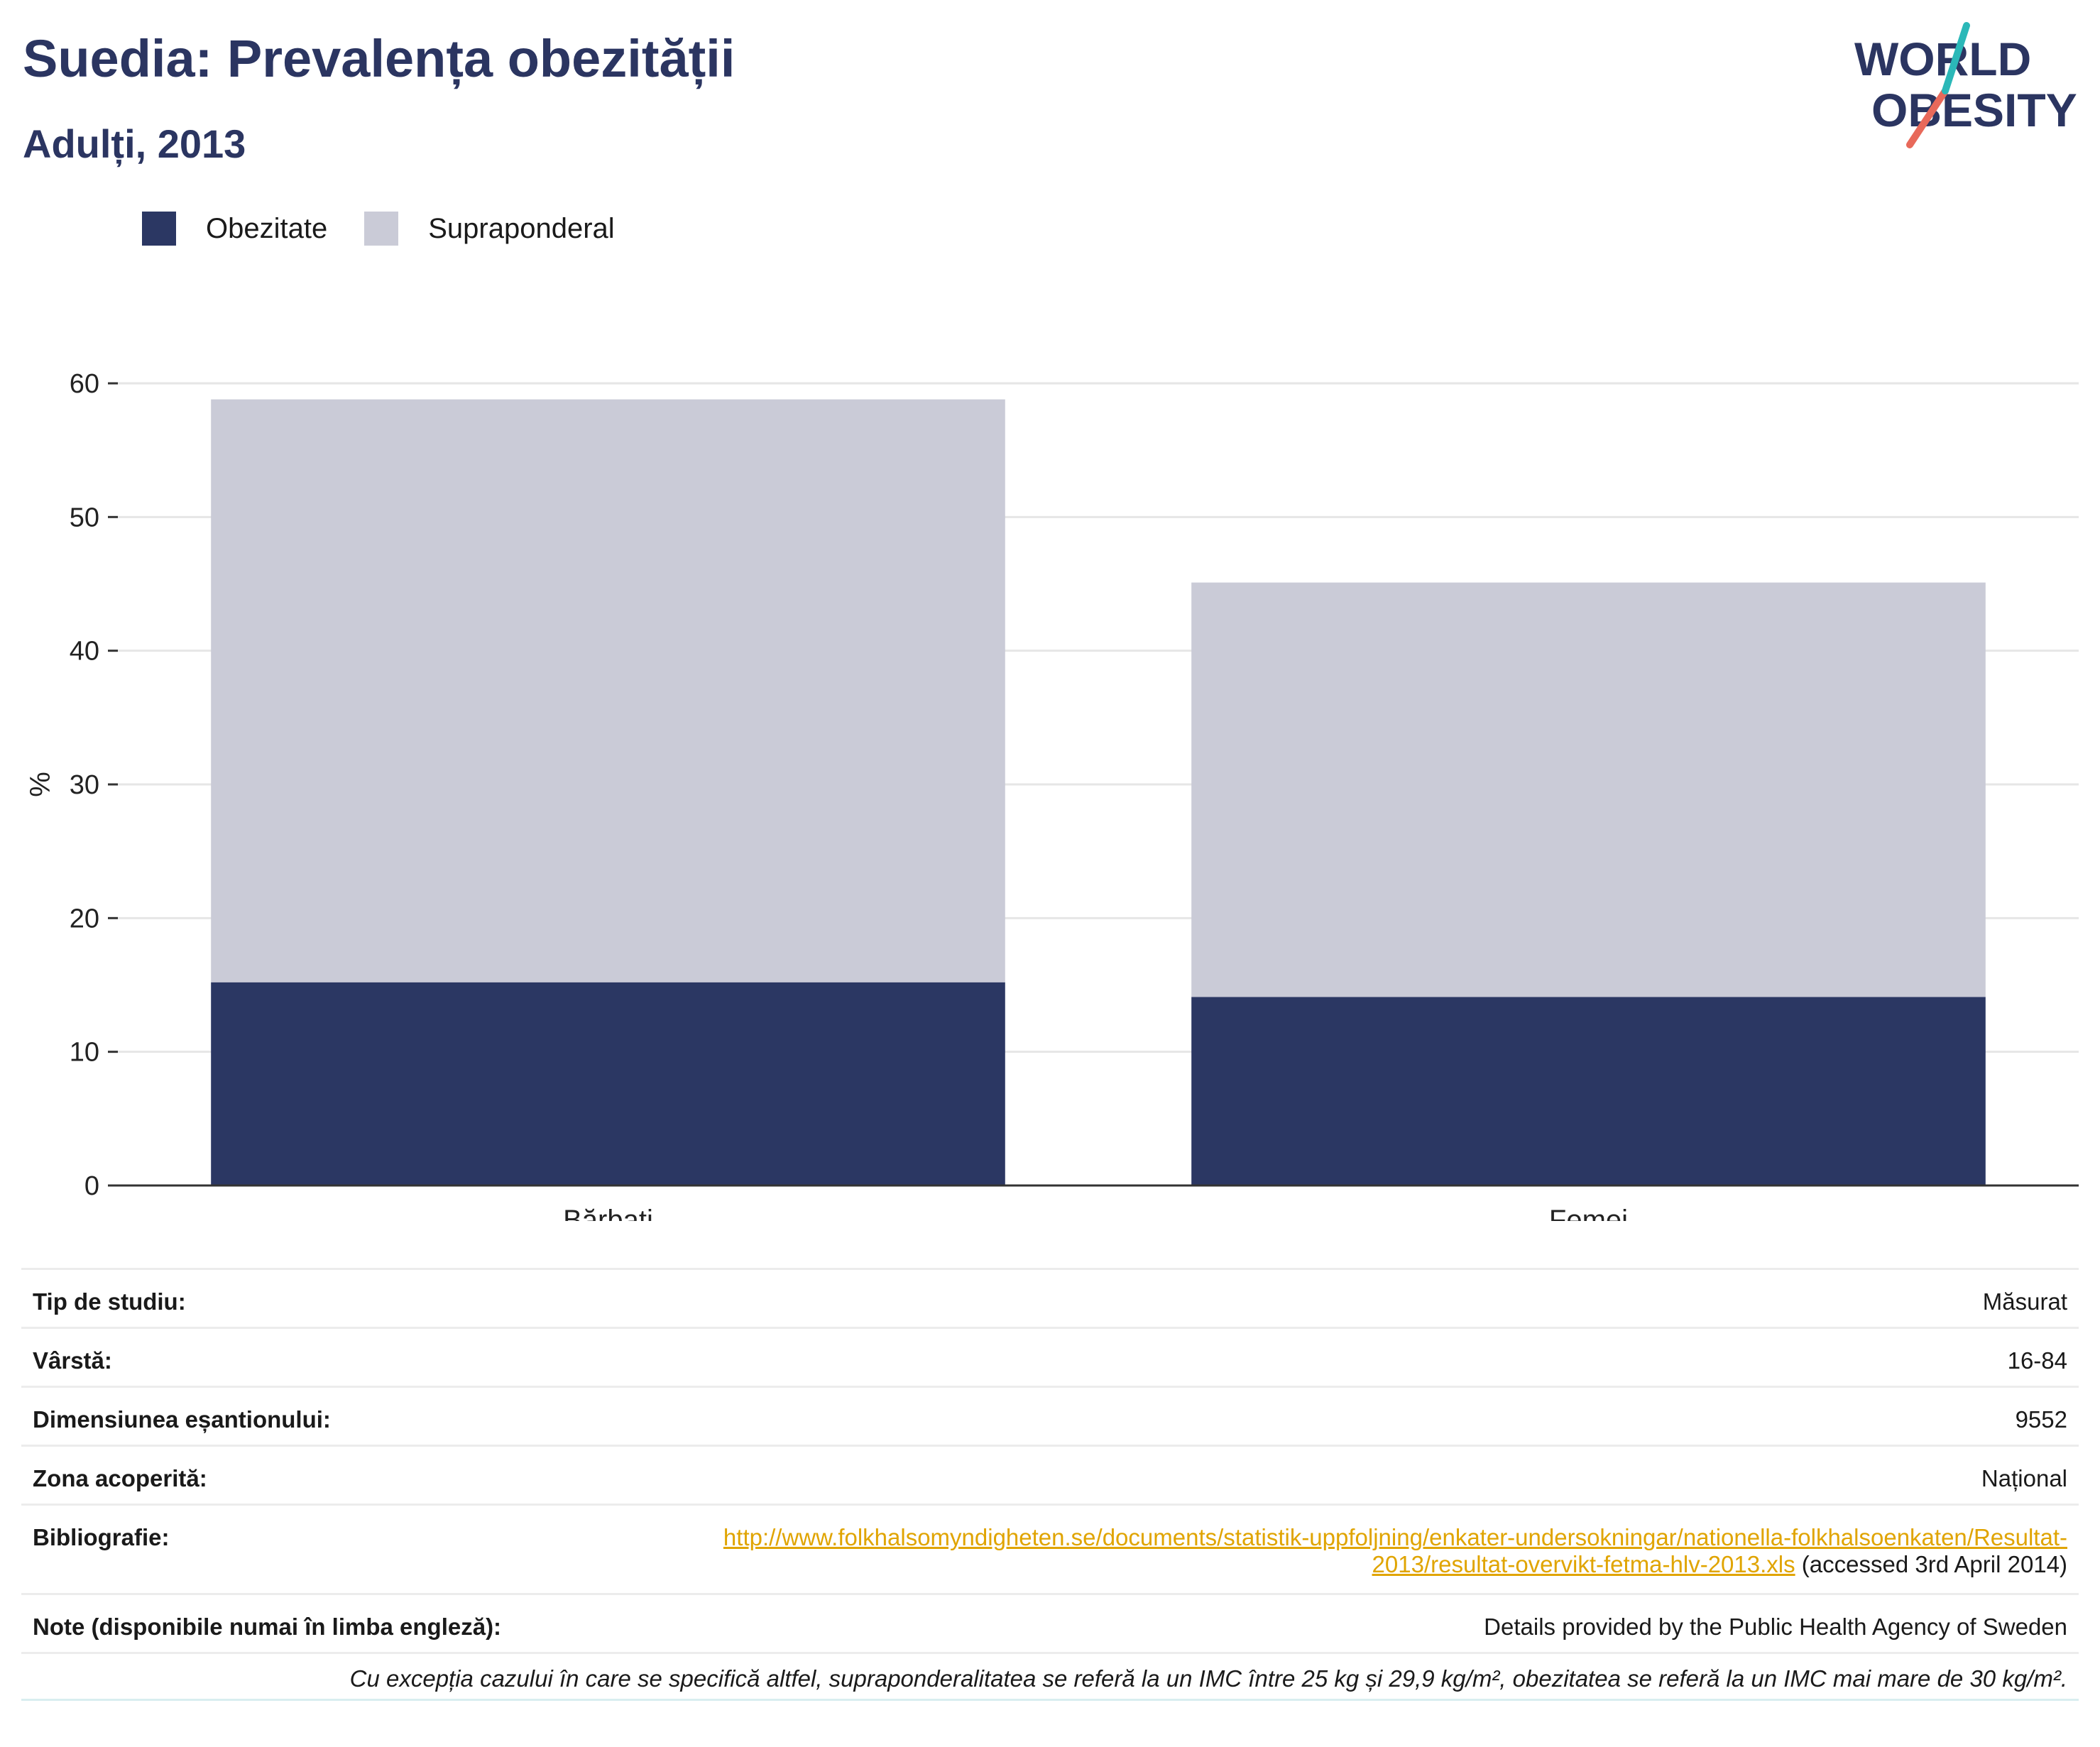  Describe the element at coordinates (84, 384) in the screenshot. I see `y-tick-label: 60` at that location.